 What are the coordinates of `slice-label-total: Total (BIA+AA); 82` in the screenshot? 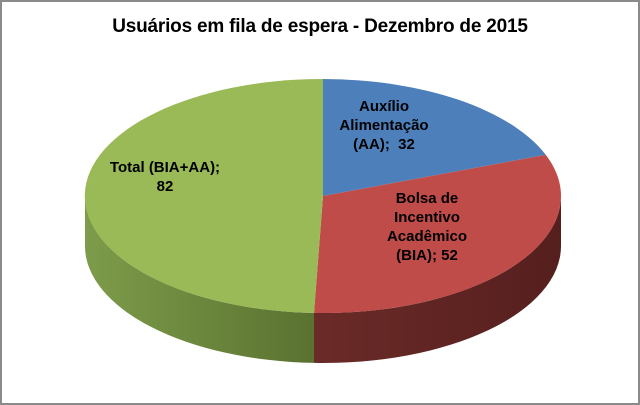 It's located at (165, 177).